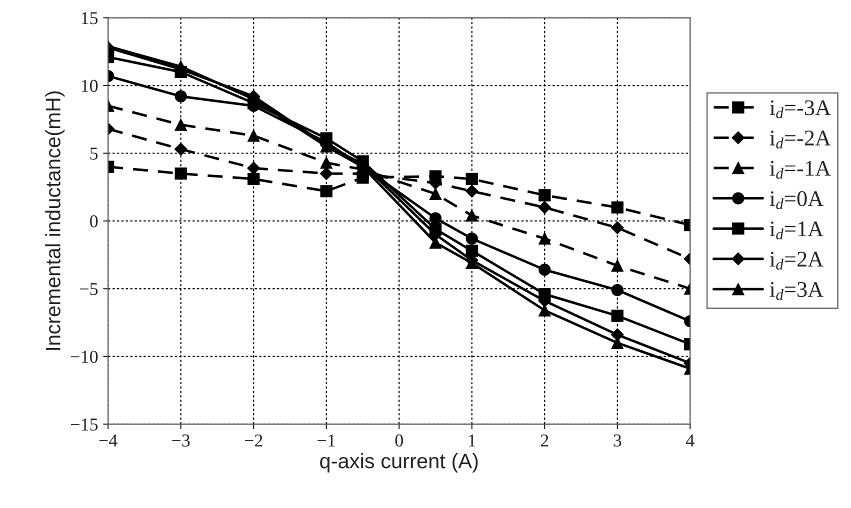  I want to click on x-tick-label: 0, so click(399, 440).